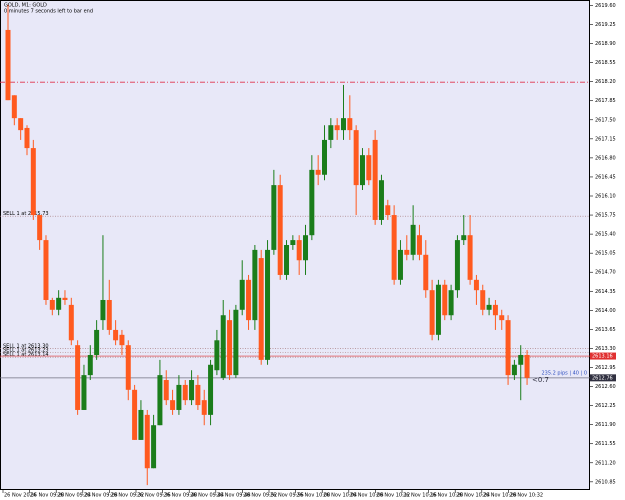 This screenshot has width=625, height=500. What do you see at coordinates (605, 216) in the screenshot?
I see `y-tick-label: 2615.75` at bounding box center [605, 216].